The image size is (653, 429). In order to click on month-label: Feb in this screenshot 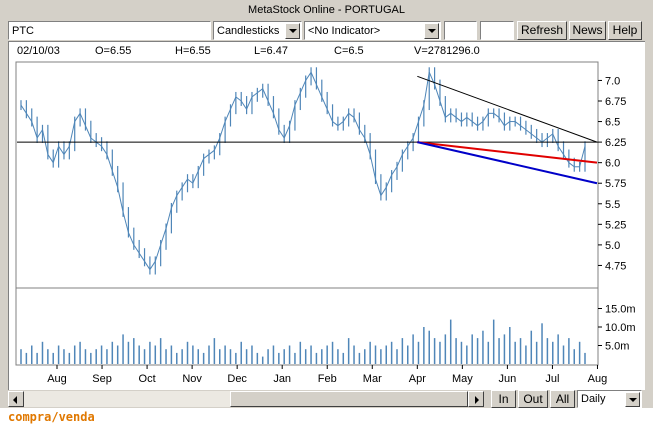, I will do `click(327, 379)`.